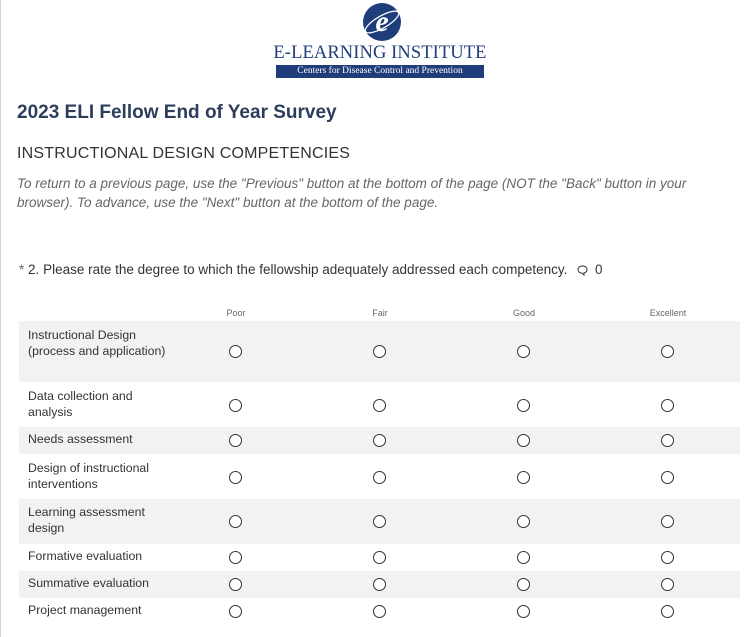 This screenshot has width=748, height=637. I want to click on row-label: Formative evaluation, so click(85, 556).